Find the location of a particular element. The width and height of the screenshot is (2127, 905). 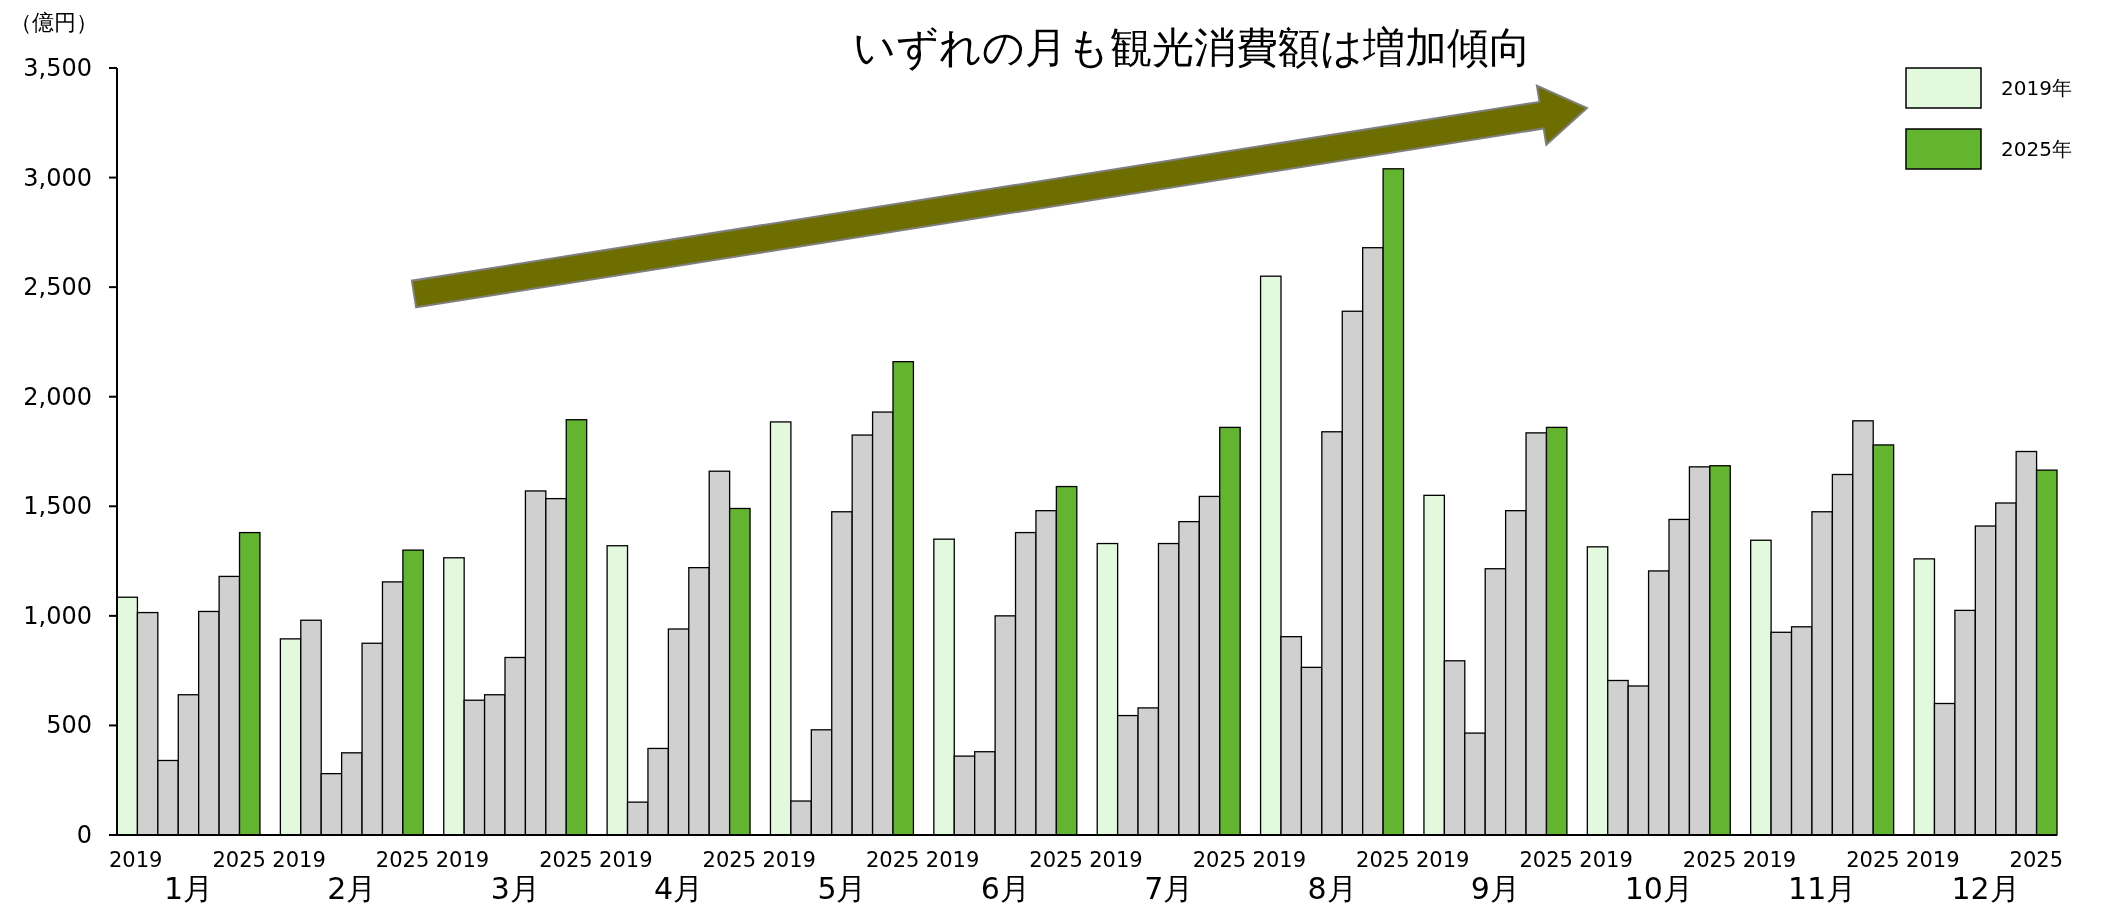

x-tick-label: 12月 is located at coordinates (1985, 888).